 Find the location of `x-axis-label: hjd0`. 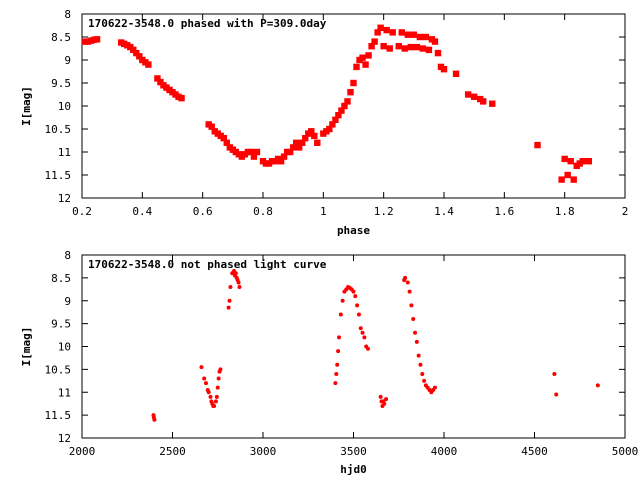

x-axis-label: hjd0 is located at coordinates (353, 469).